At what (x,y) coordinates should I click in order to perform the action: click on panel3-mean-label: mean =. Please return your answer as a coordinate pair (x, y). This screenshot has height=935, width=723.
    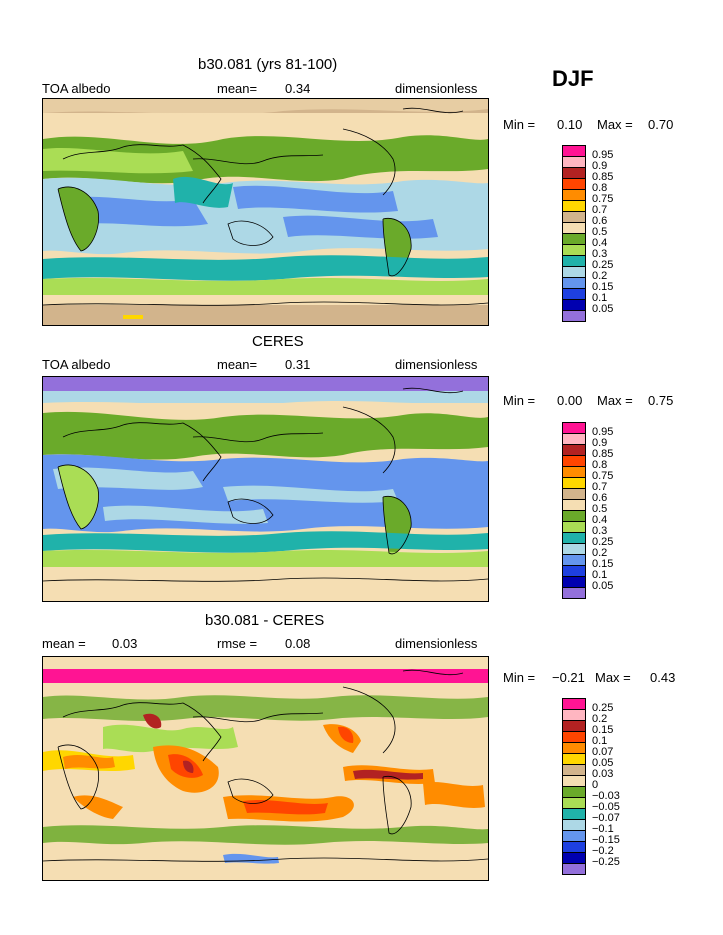
    Looking at the image, I should click on (64, 643).